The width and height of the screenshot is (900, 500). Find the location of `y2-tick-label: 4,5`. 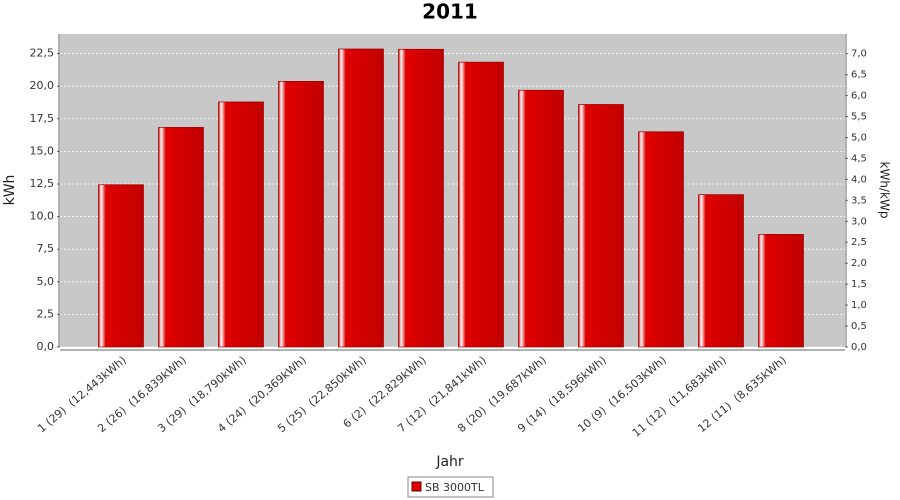

y2-tick-label: 4,5 is located at coordinates (859, 158).